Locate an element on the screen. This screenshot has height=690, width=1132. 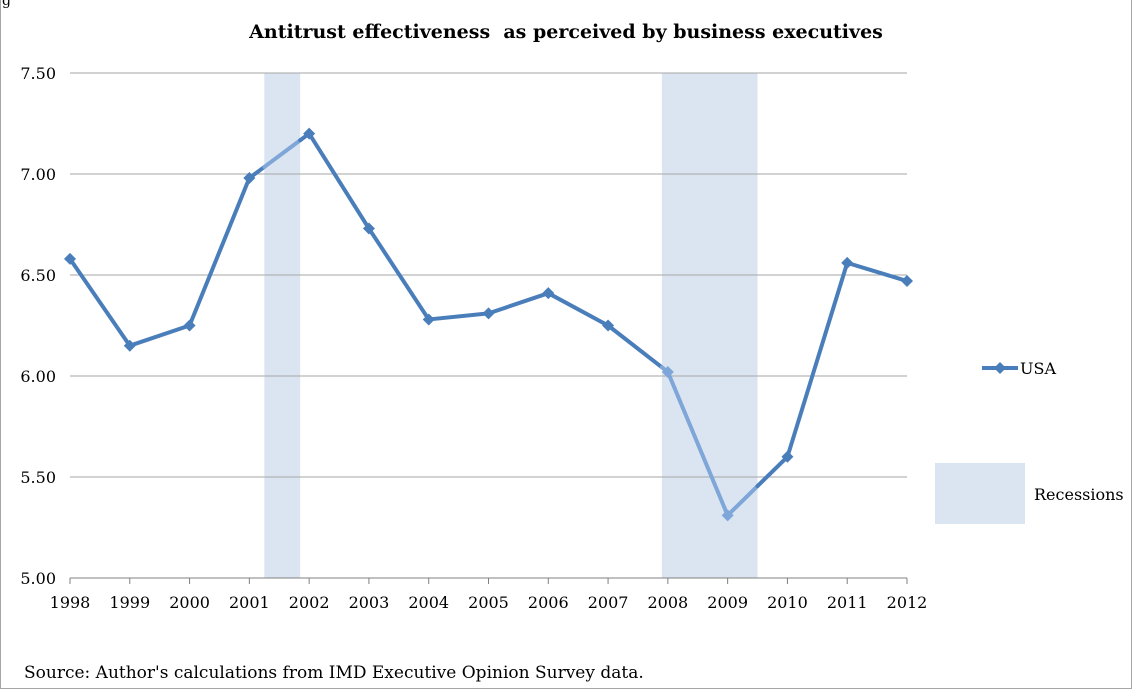
y-tick-label-5.00: 5.00 is located at coordinates (38, 578).